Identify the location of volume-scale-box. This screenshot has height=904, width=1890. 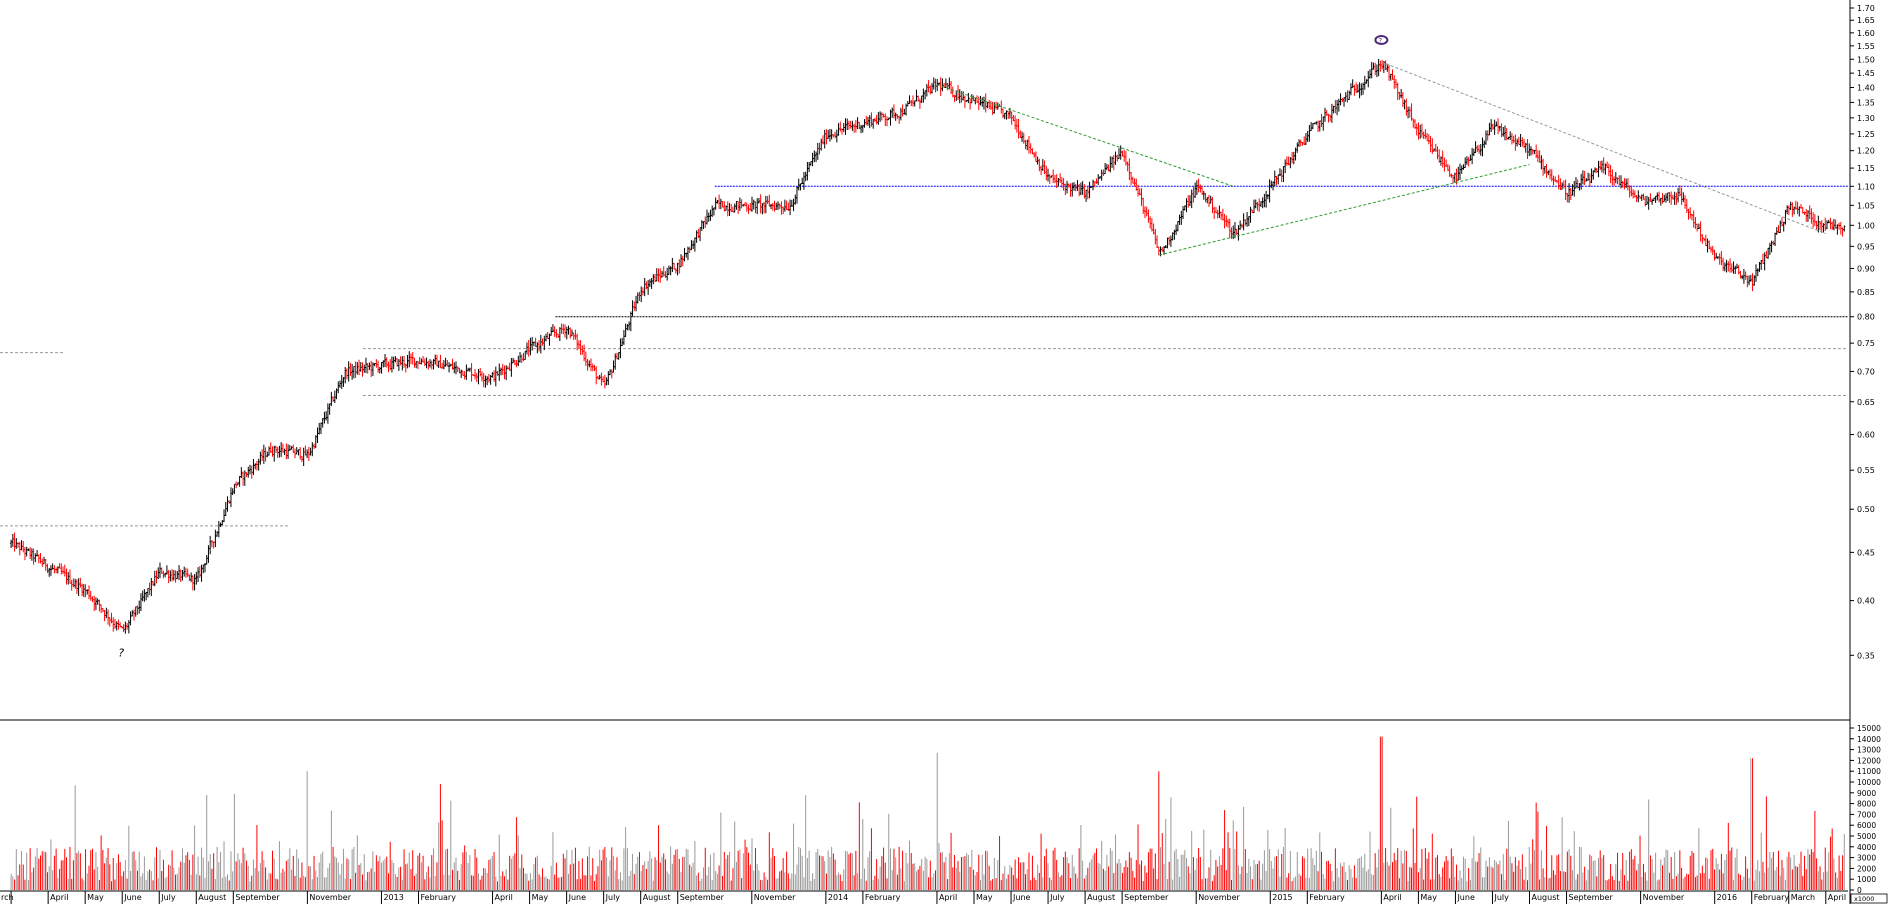
(1869, 898).